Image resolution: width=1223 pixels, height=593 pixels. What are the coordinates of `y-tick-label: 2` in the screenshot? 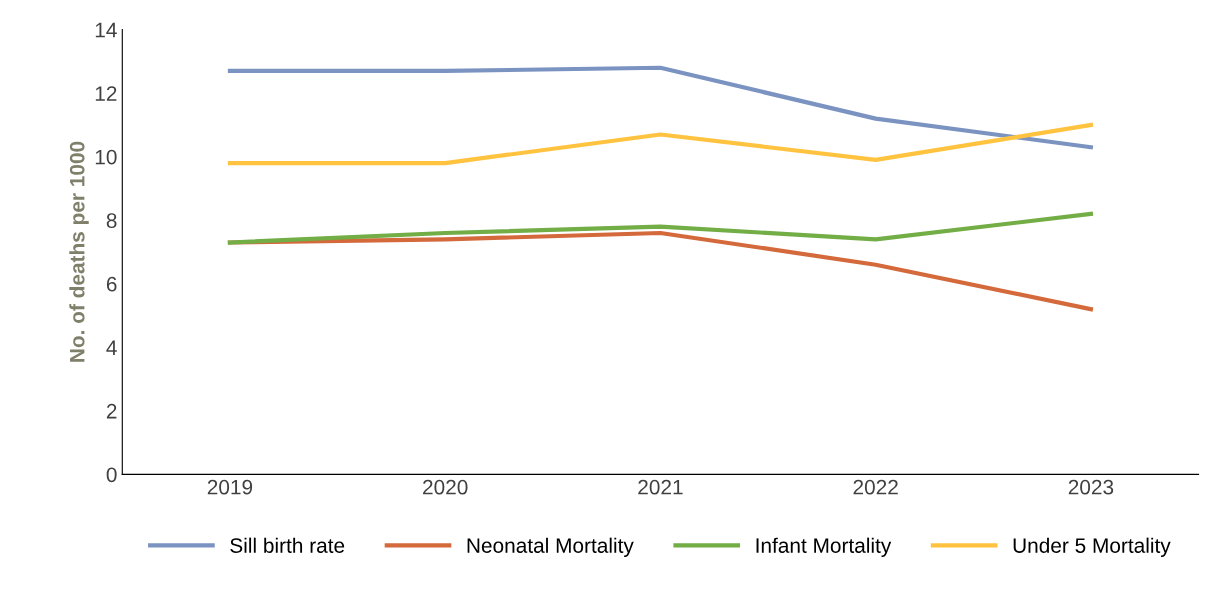 It's located at (111, 411).